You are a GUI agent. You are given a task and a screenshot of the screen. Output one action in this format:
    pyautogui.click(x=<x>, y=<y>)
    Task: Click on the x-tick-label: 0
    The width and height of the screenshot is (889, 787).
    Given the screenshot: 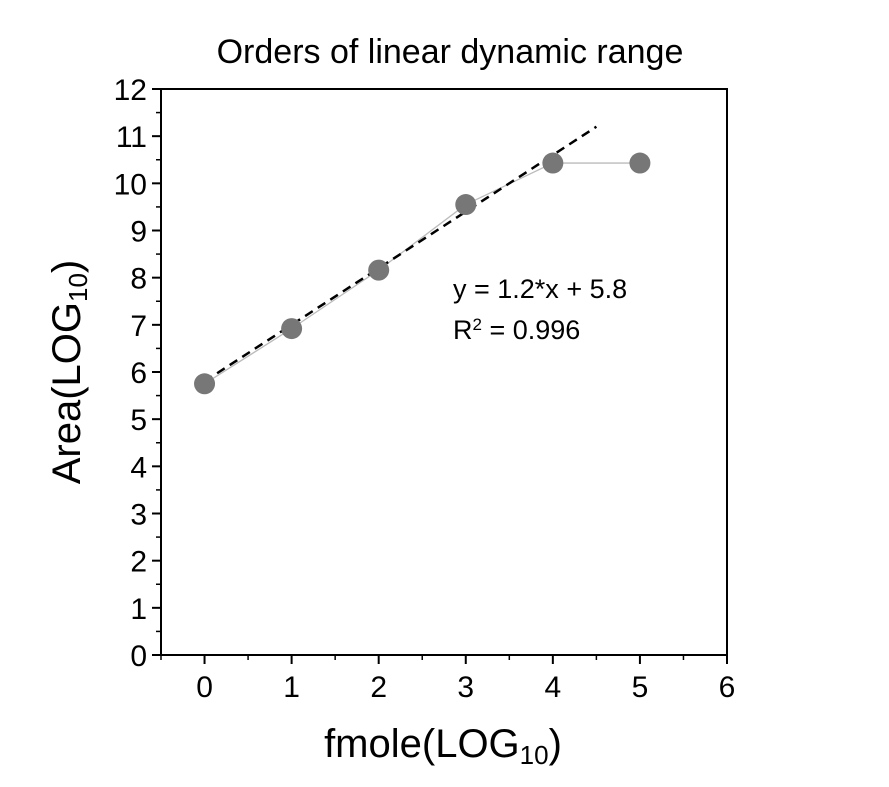 What is the action you would take?
    pyautogui.click(x=204, y=687)
    